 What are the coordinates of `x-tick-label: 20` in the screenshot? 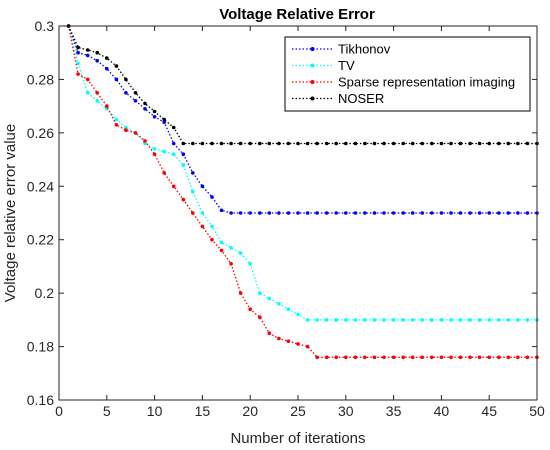 It's located at (250, 411).